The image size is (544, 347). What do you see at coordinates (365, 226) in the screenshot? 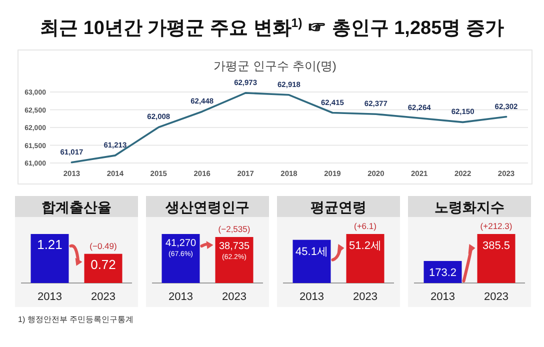
I see `text: (+6.1)` at bounding box center [365, 226].